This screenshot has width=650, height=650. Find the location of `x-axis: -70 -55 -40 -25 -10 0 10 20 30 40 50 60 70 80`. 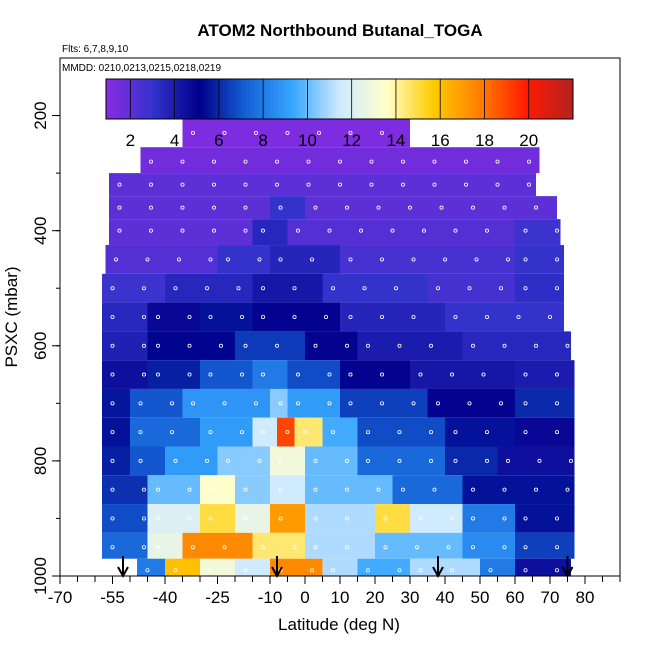

x-axis: -70 -55 -40 -25 -10 0 10 20 30 40 50 60 70 80 is located at coordinates (334, 591).